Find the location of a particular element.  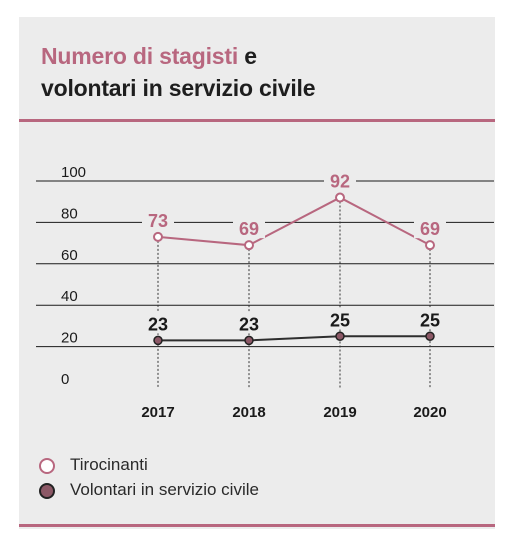

title-rest: e is located at coordinates (247, 56).